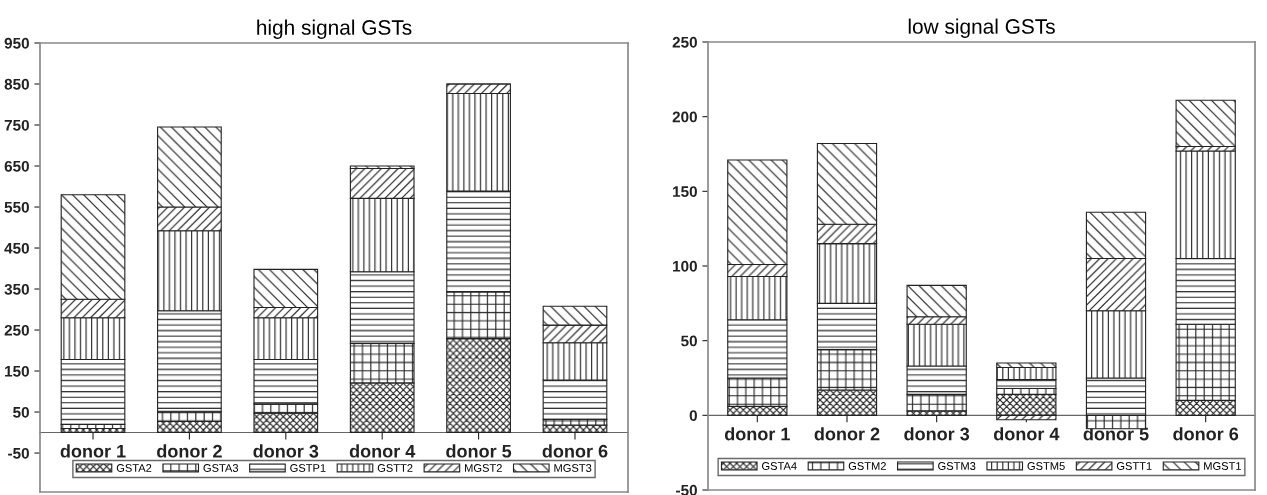 This screenshot has width=1267, height=495. What do you see at coordinates (693, 416) in the screenshot?
I see `y-tick-label: 0` at bounding box center [693, 416].